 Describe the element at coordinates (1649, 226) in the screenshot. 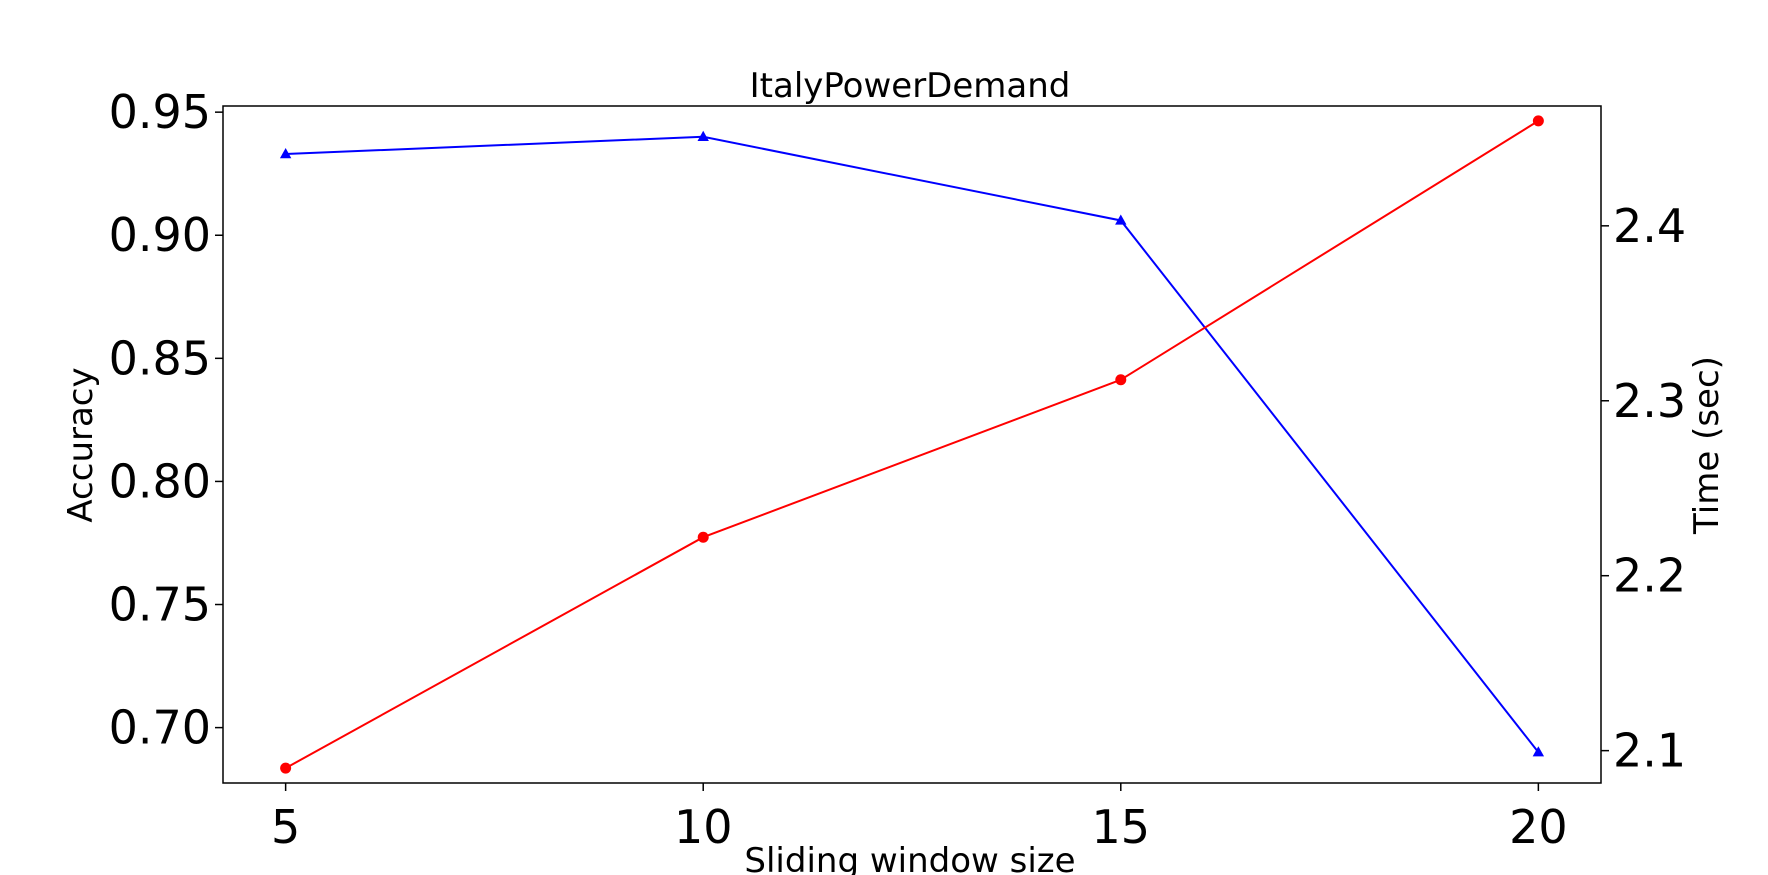

I see `y2-tick-label: 2.4` at that location.